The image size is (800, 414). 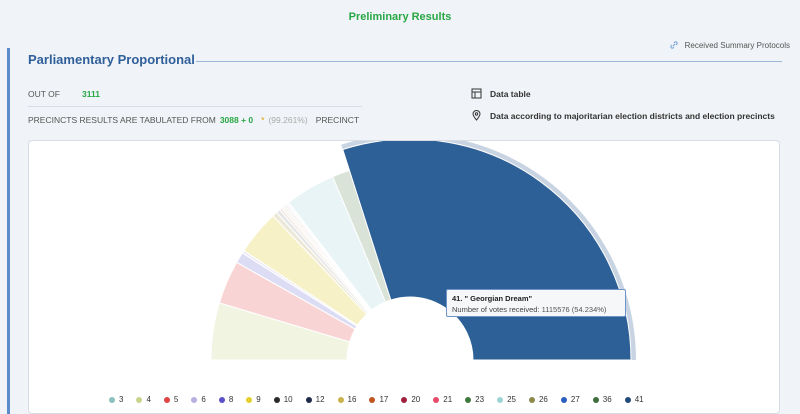 I want to click on out-of-row: OUT OF 3111, so click(x=64, y=94).